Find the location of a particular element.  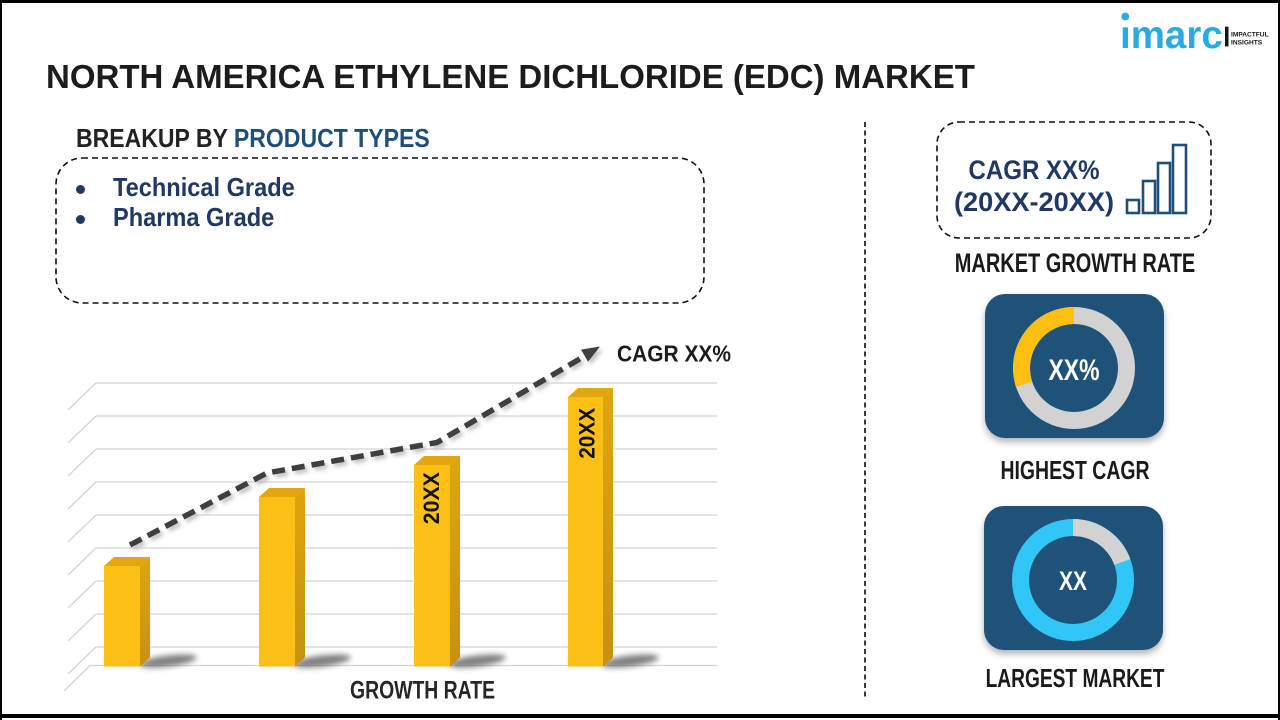

svg-text: IMPACTFUL is located at coordinates (1250, 35).